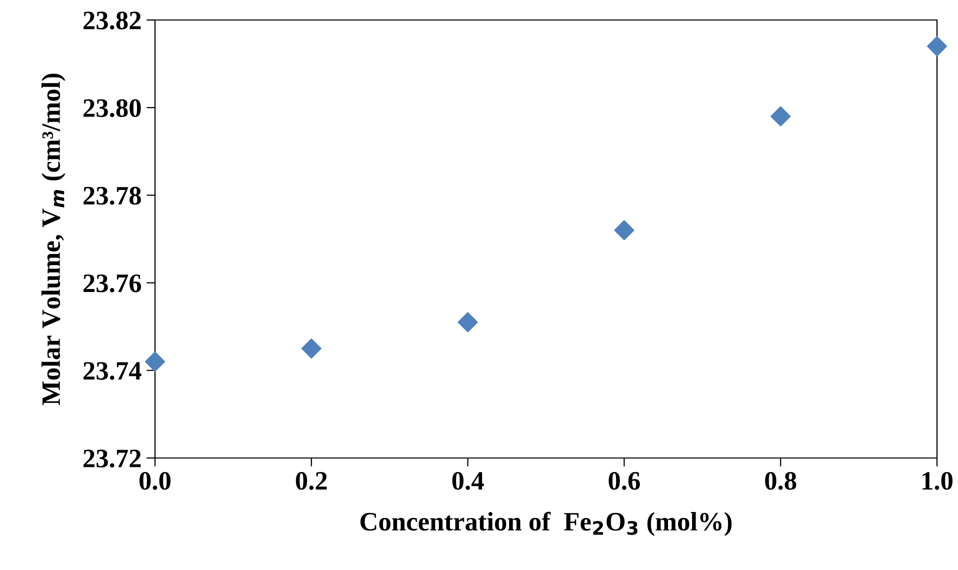 This screenshot has width=958, height=570. What do you see at coordinates (53, 240) in the screenshot?
I see `y-axis-title: Molar Volume, V$_{m}$ (cm³/mol)` at bounding box center [53, 240].